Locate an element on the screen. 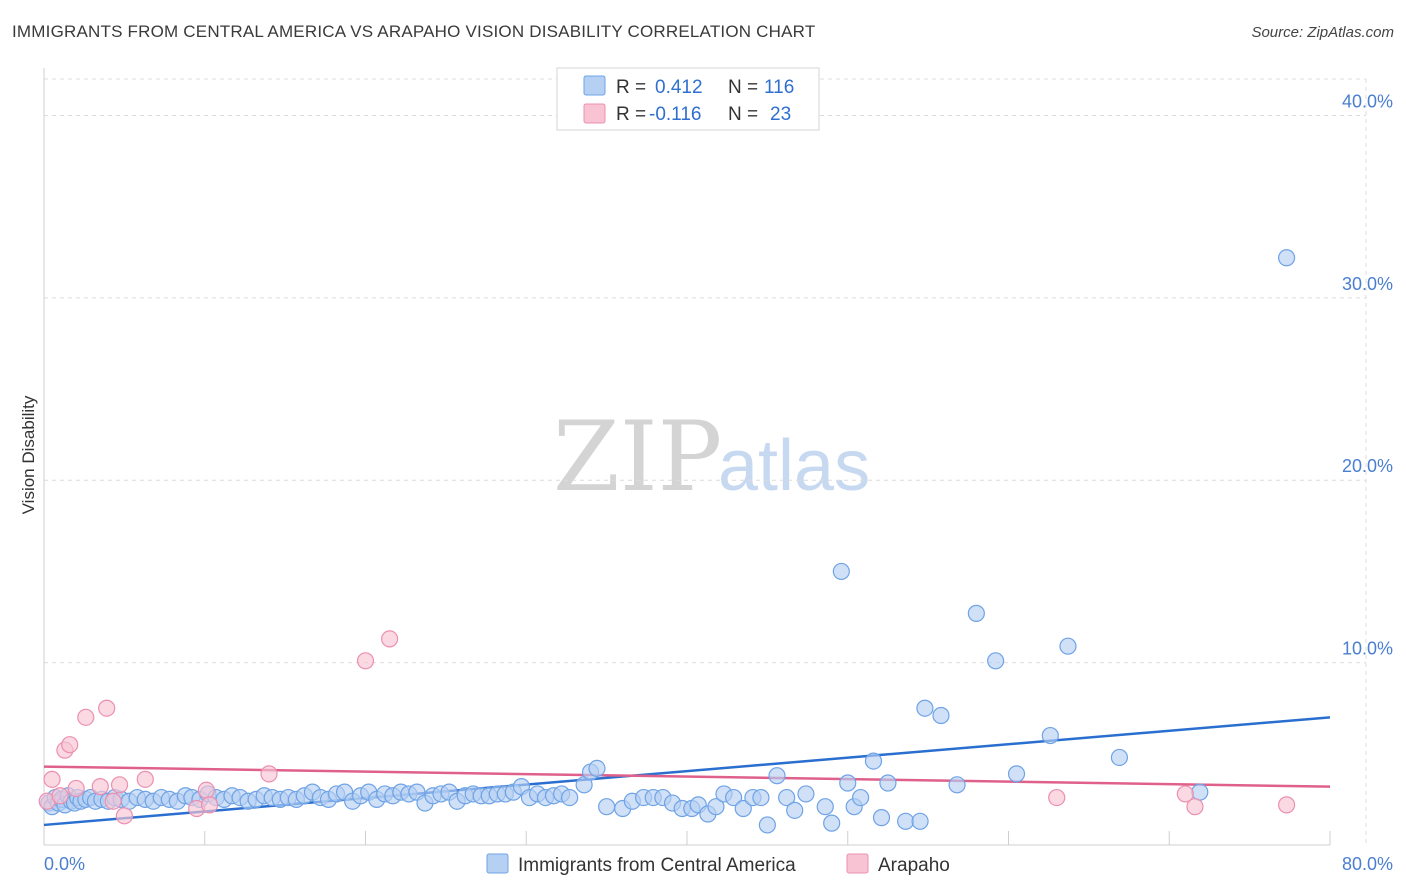  watermark-atlas: atlas is located at coordinates (794, 466).